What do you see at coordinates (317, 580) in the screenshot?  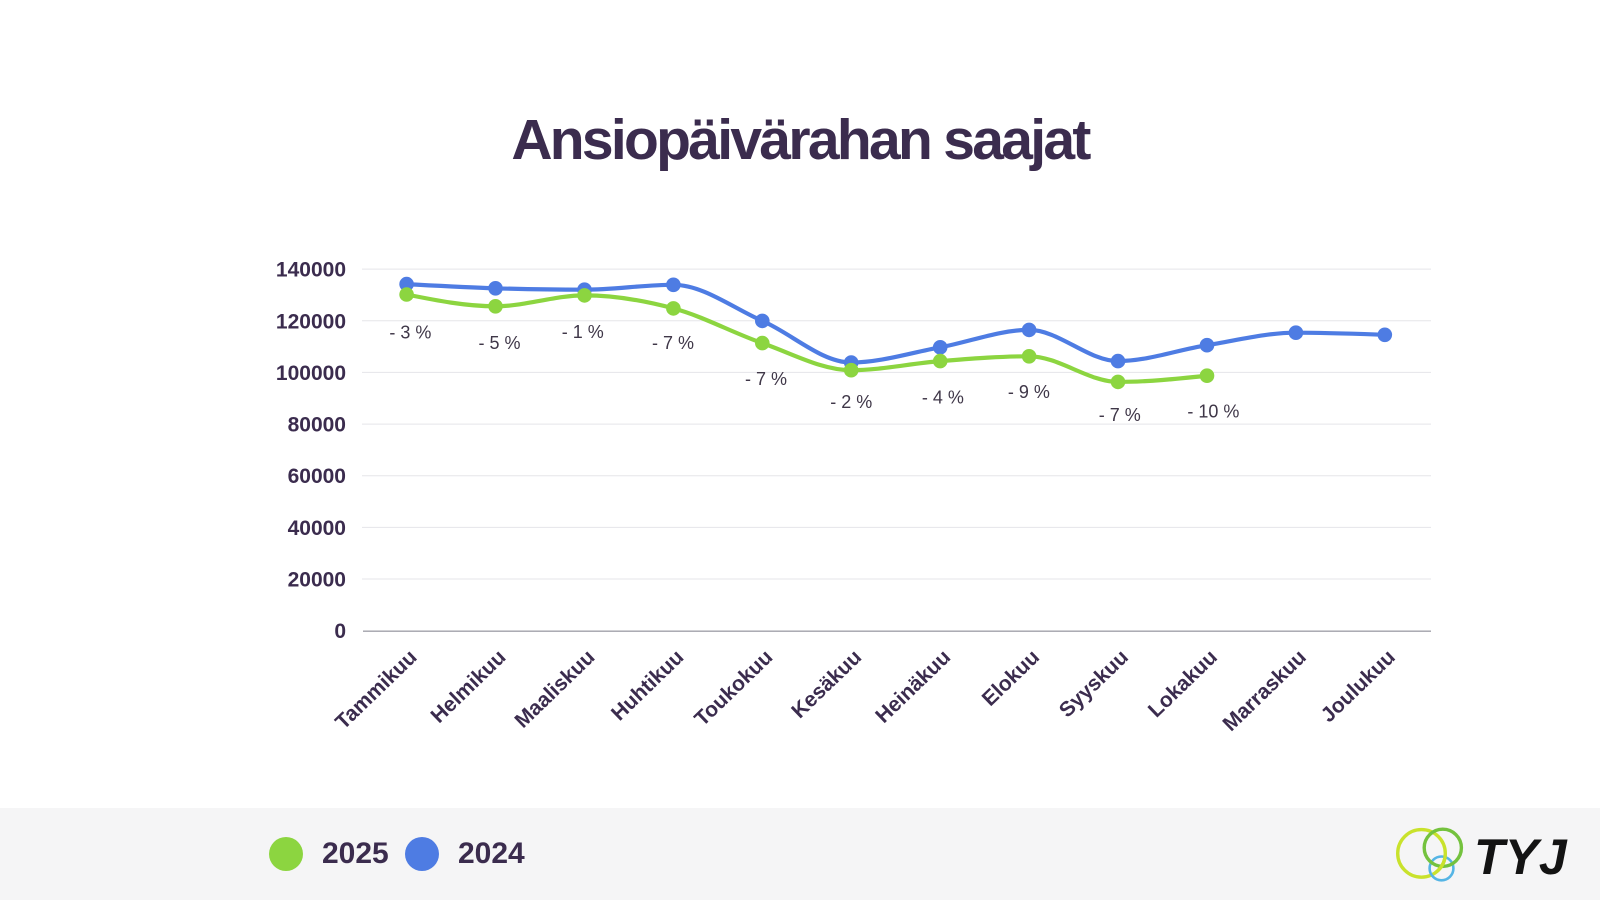 I see `svg-text: 20000` at bounding box center [317, 580].